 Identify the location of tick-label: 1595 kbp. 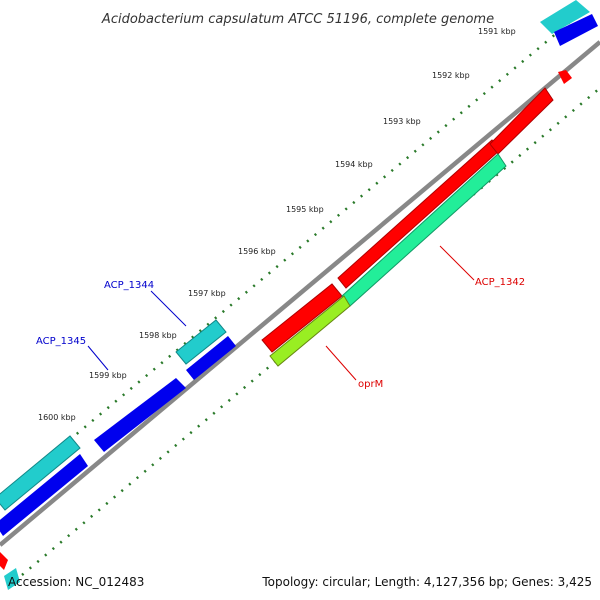
(305, 209).